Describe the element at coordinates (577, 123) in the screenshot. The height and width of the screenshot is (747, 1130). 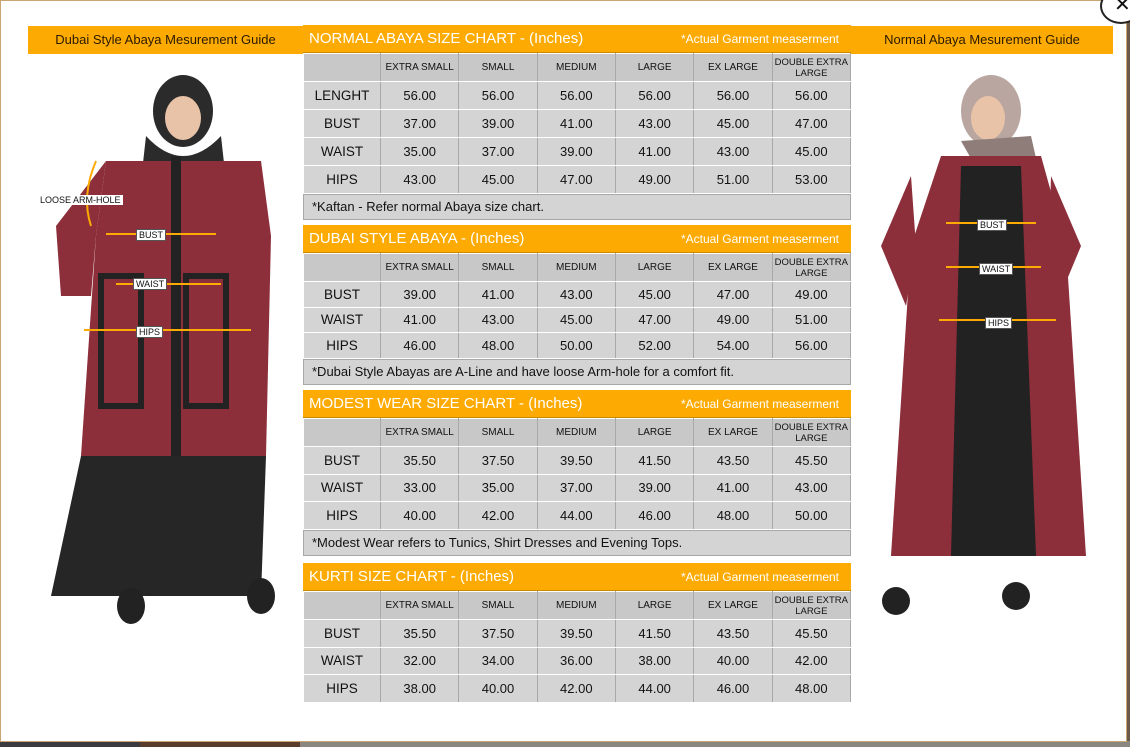
I see `table-row: BUST 37.00 39.00 41.00 43.00 45.00 47.00` at that location.